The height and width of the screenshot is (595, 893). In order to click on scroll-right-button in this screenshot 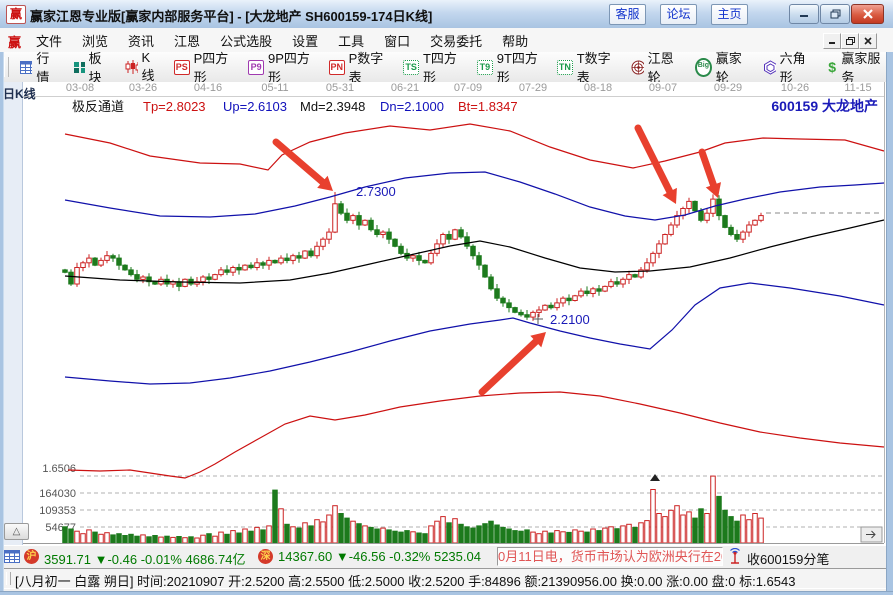, I will do `click(871, 534)`.